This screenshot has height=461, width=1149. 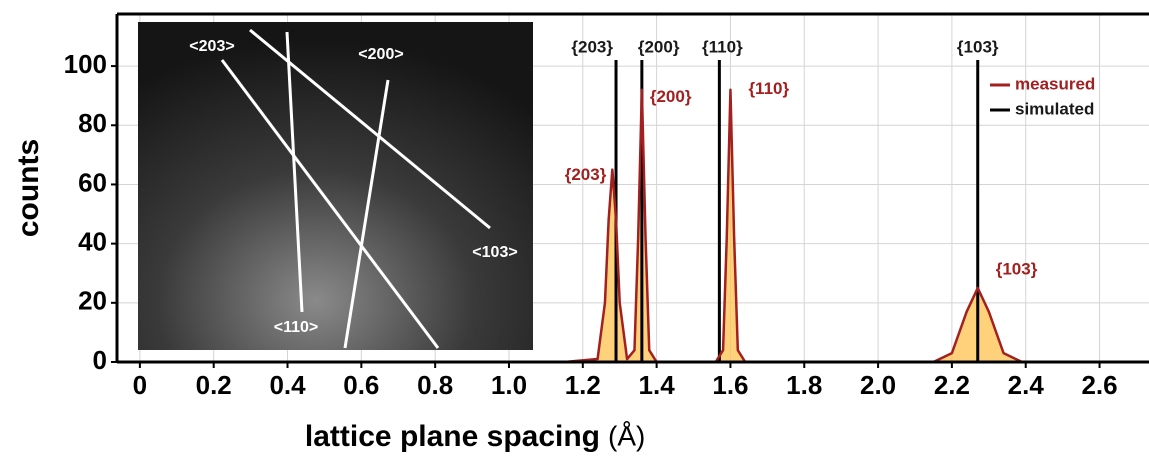 I want to click on peak-label: {103}, so click(x=1017, y=269).